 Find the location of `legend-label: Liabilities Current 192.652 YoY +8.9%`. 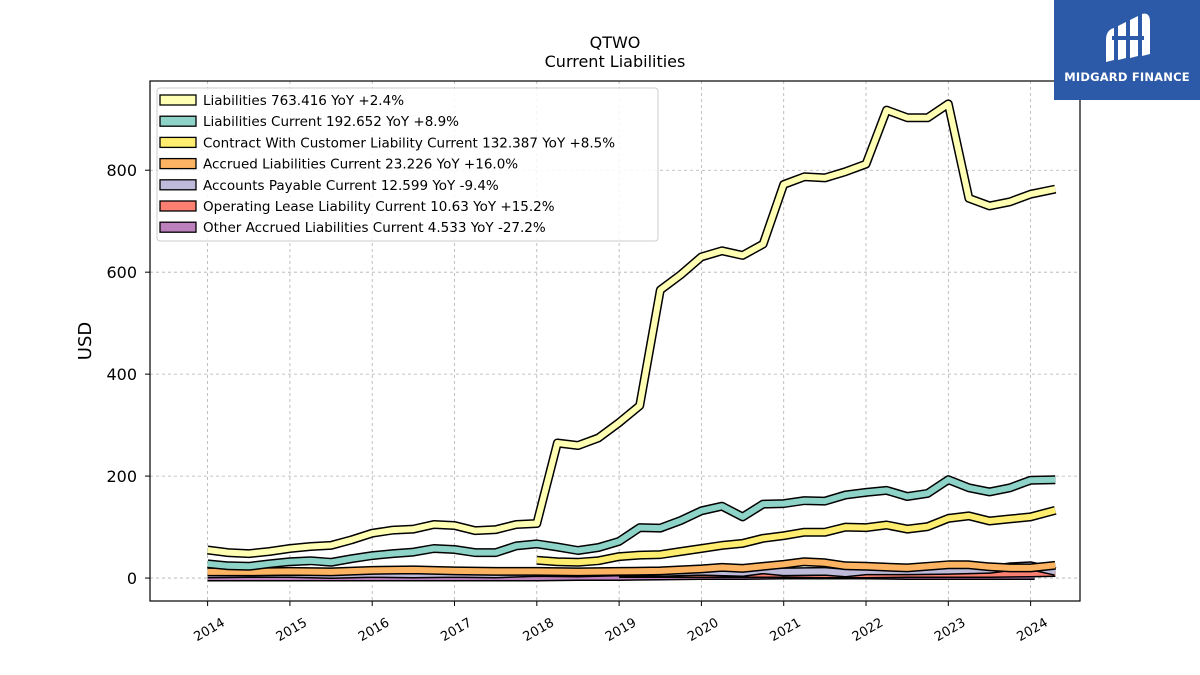

legend-label: Liabilities Current 192.652 YoY +8.9% is located at coordinates (331, 122).